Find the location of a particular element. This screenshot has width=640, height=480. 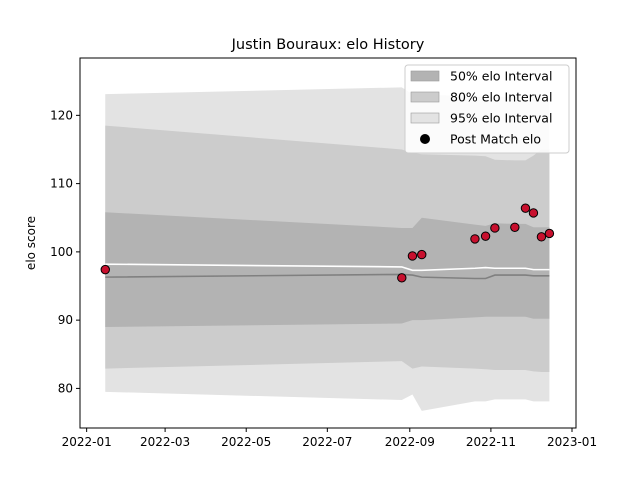

y-tick-label: 110 is located at coordinates (61, 184).